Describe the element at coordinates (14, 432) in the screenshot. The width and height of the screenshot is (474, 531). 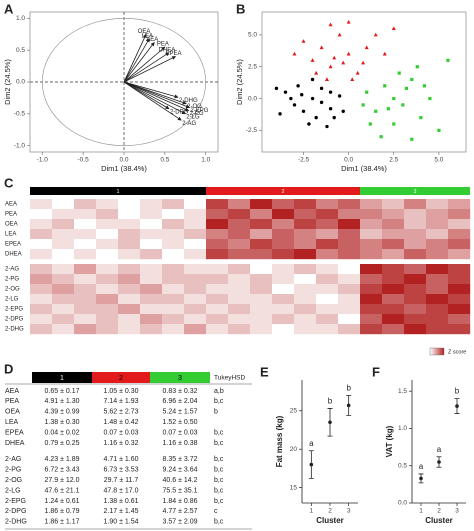
I see `table-cell: EPEA` at that location.